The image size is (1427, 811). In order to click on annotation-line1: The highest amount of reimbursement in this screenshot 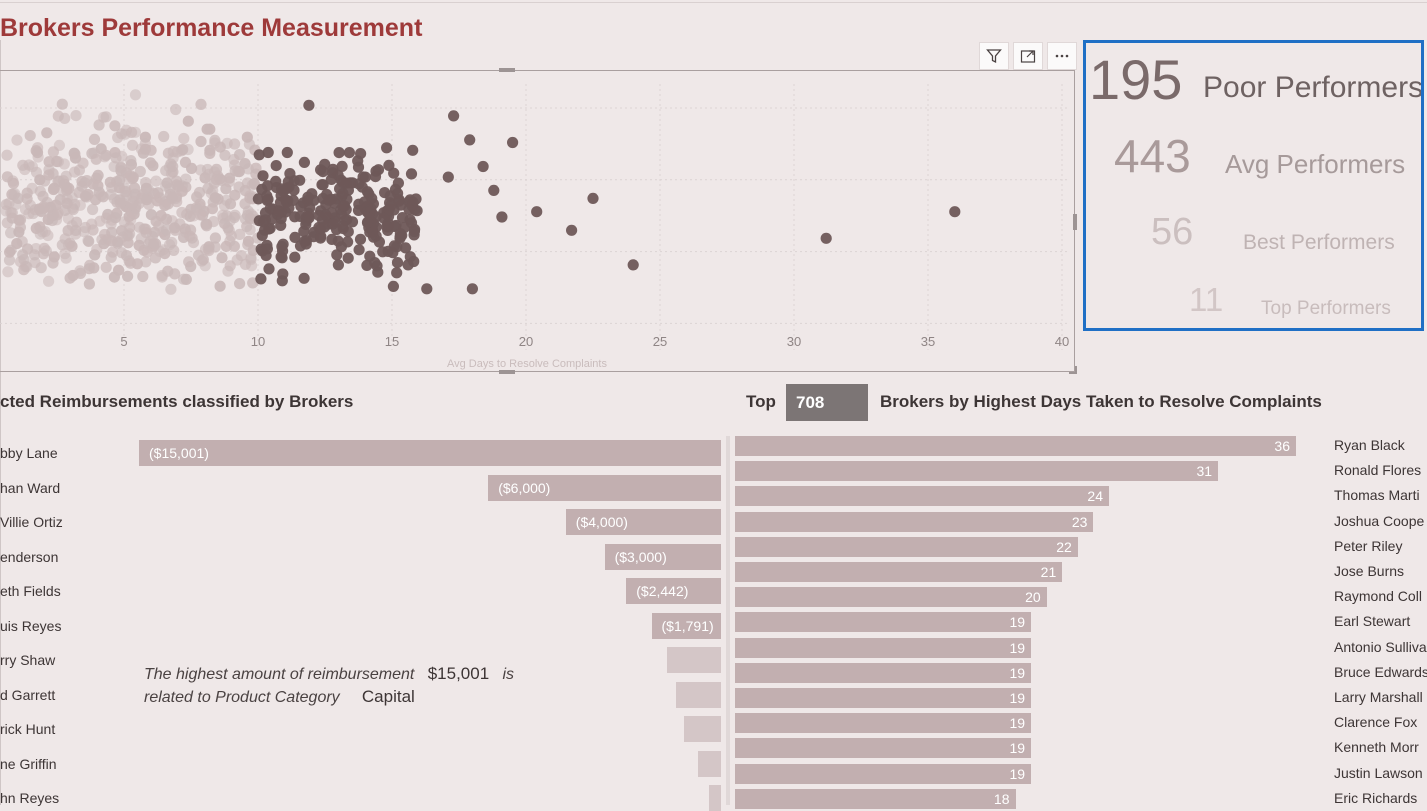, I will do `click(279, 674)`.